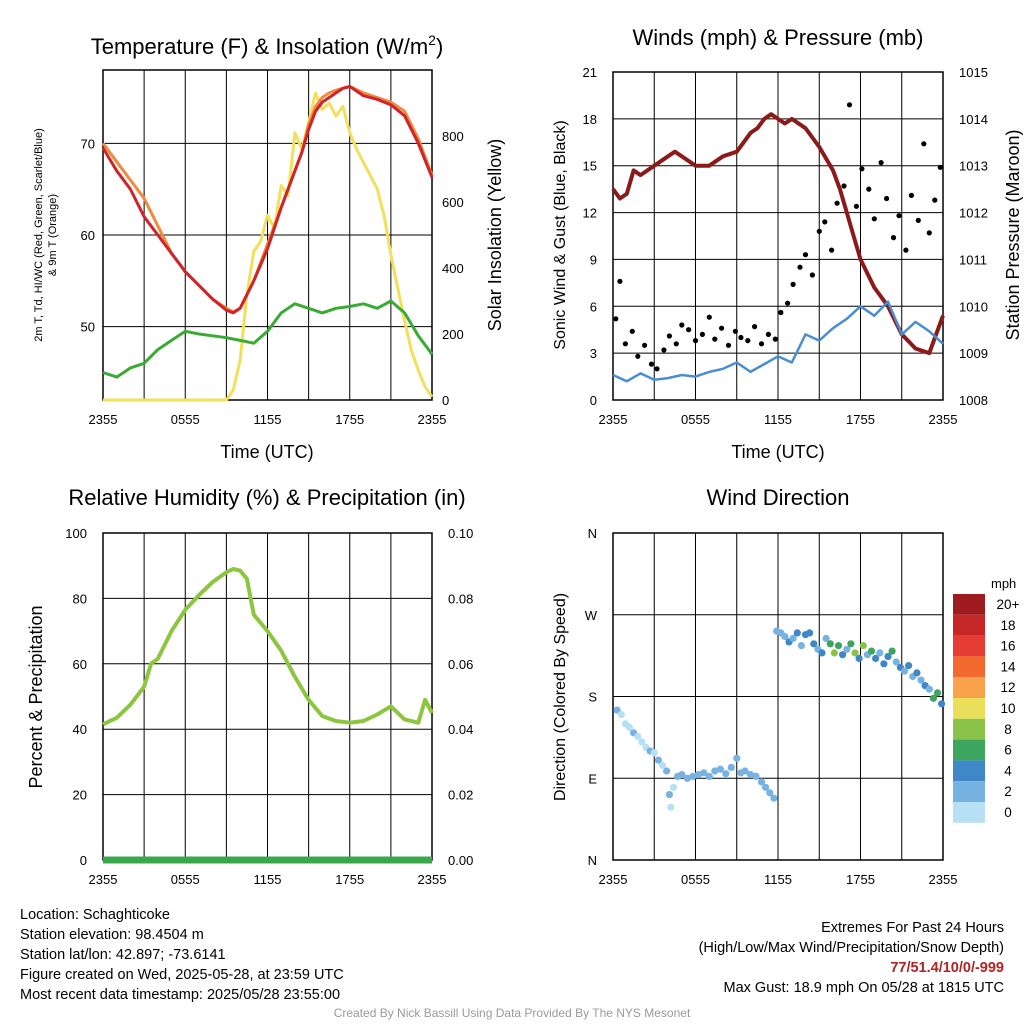 This screenshot has height=1024, width=1024. Describe the element at coordinates (778, 234) in the screenshot. I see `pressure-line` at that location.